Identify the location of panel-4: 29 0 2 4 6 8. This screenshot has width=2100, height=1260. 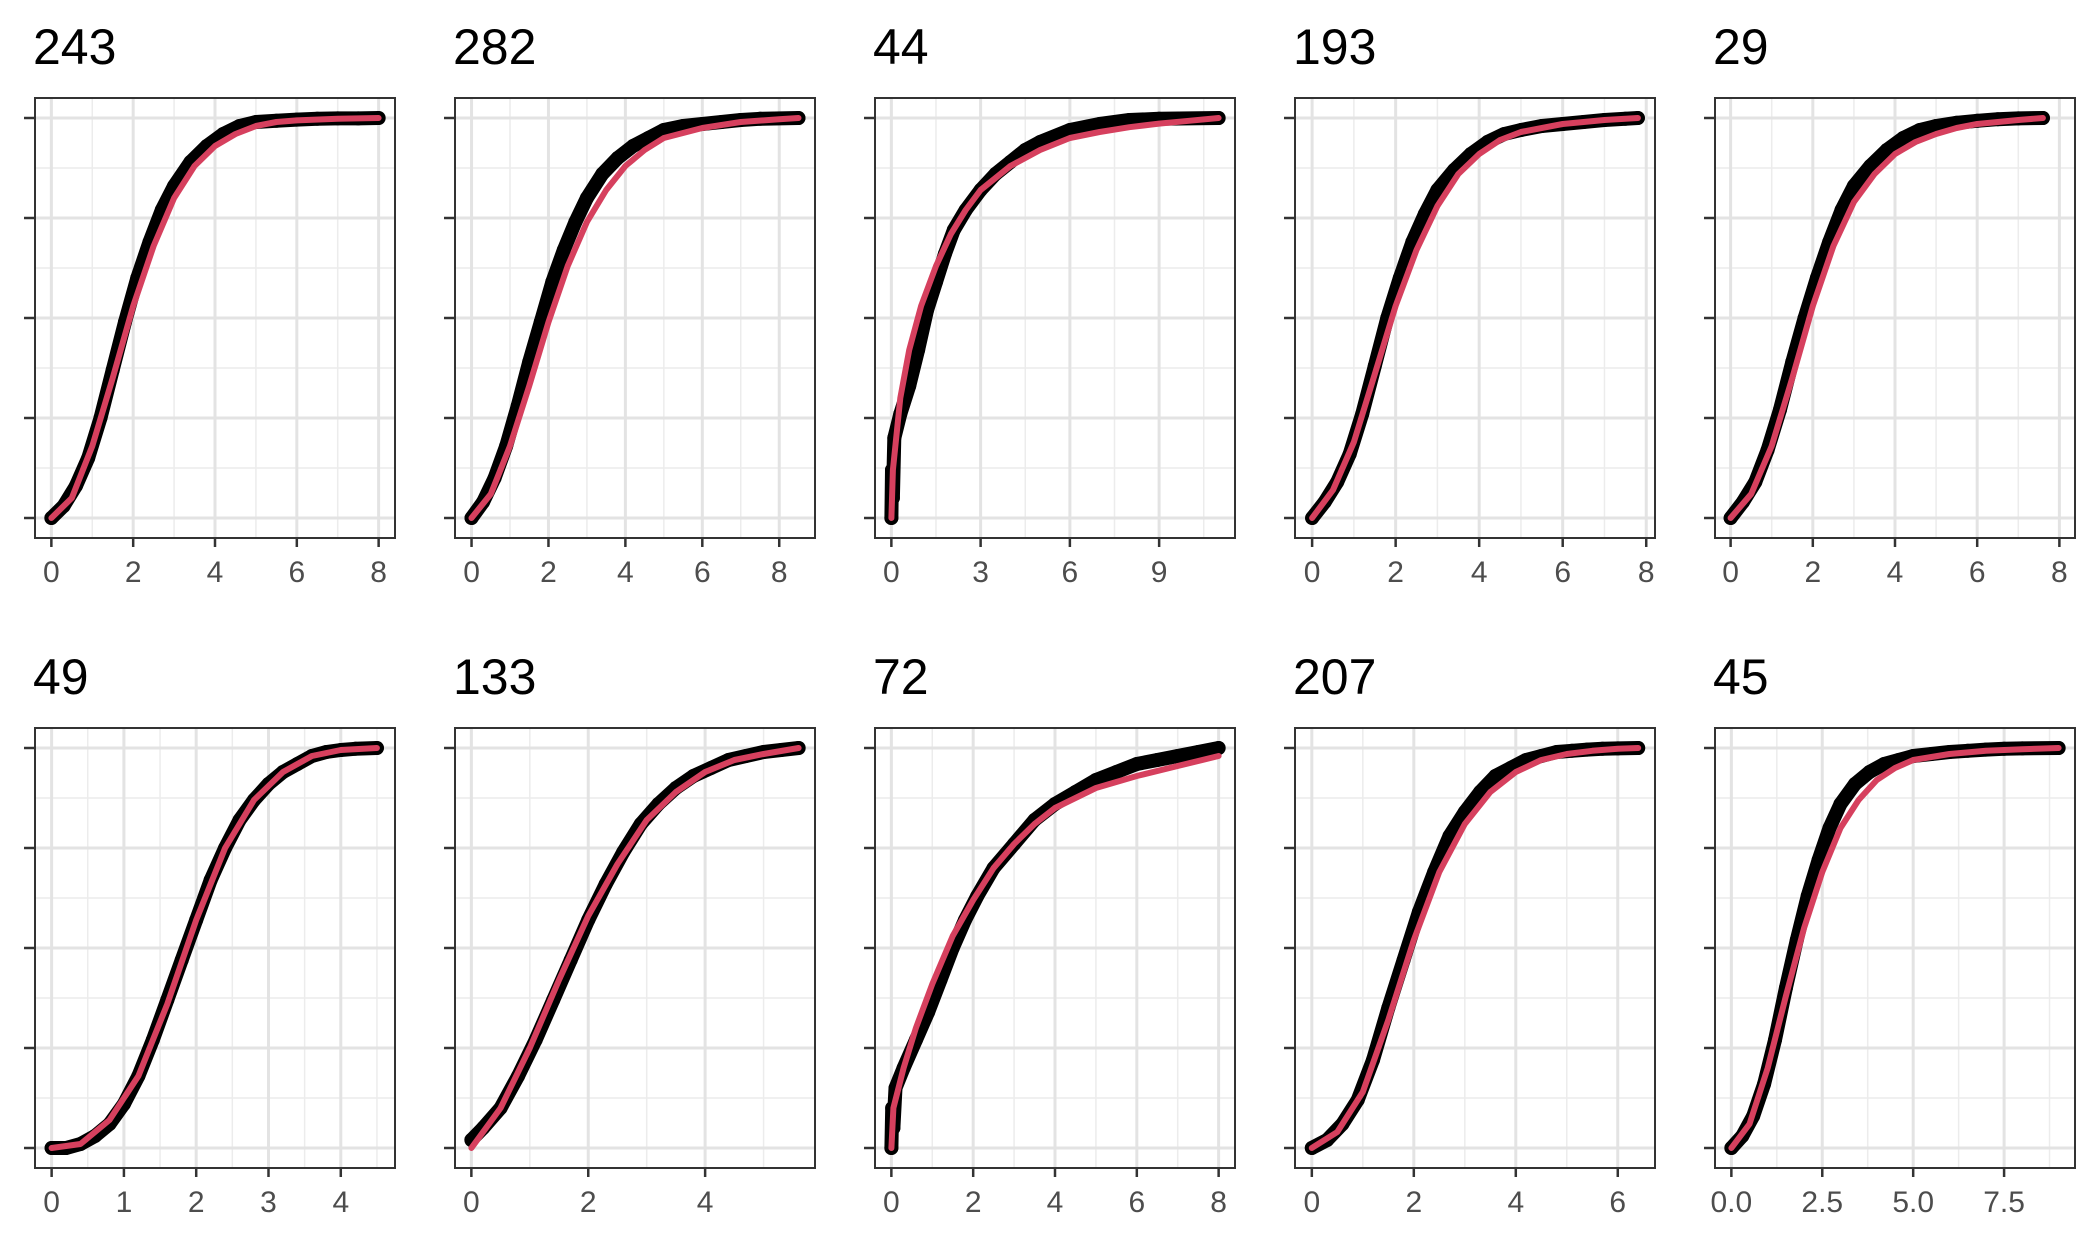
(1890, 304).